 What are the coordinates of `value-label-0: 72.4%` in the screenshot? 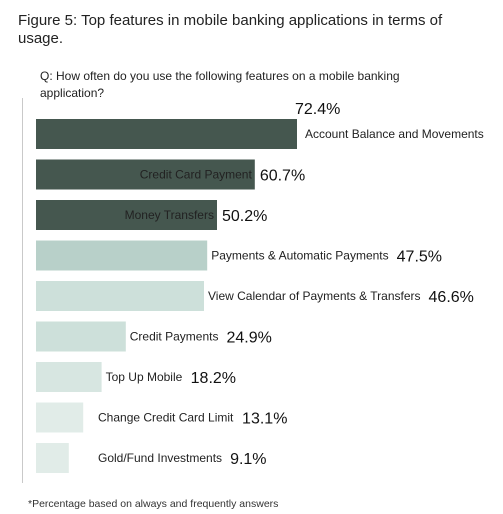 It's located at (317, 109).